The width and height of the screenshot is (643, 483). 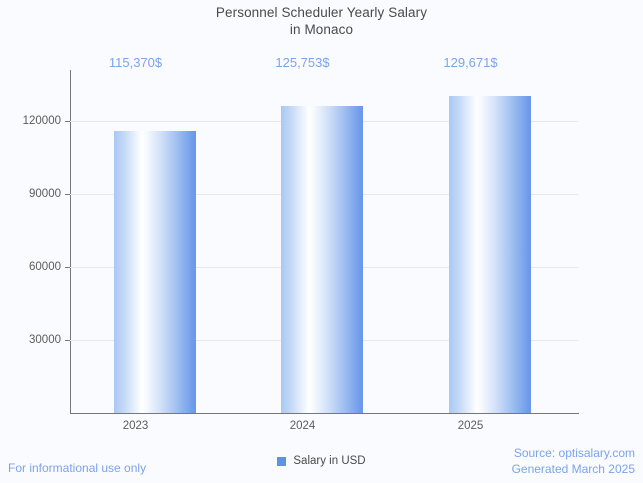 I want to click on value-label-2025: 129,671$, so click(x=470, y=62).